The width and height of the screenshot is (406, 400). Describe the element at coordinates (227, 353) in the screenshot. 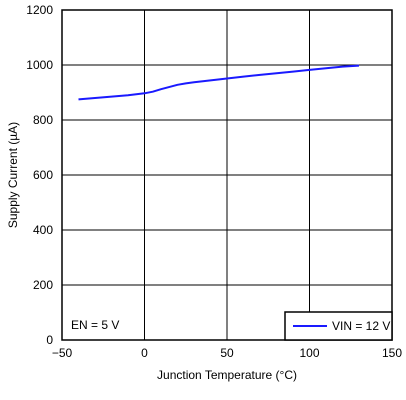

I see `x-tick-label: 50` at that location.